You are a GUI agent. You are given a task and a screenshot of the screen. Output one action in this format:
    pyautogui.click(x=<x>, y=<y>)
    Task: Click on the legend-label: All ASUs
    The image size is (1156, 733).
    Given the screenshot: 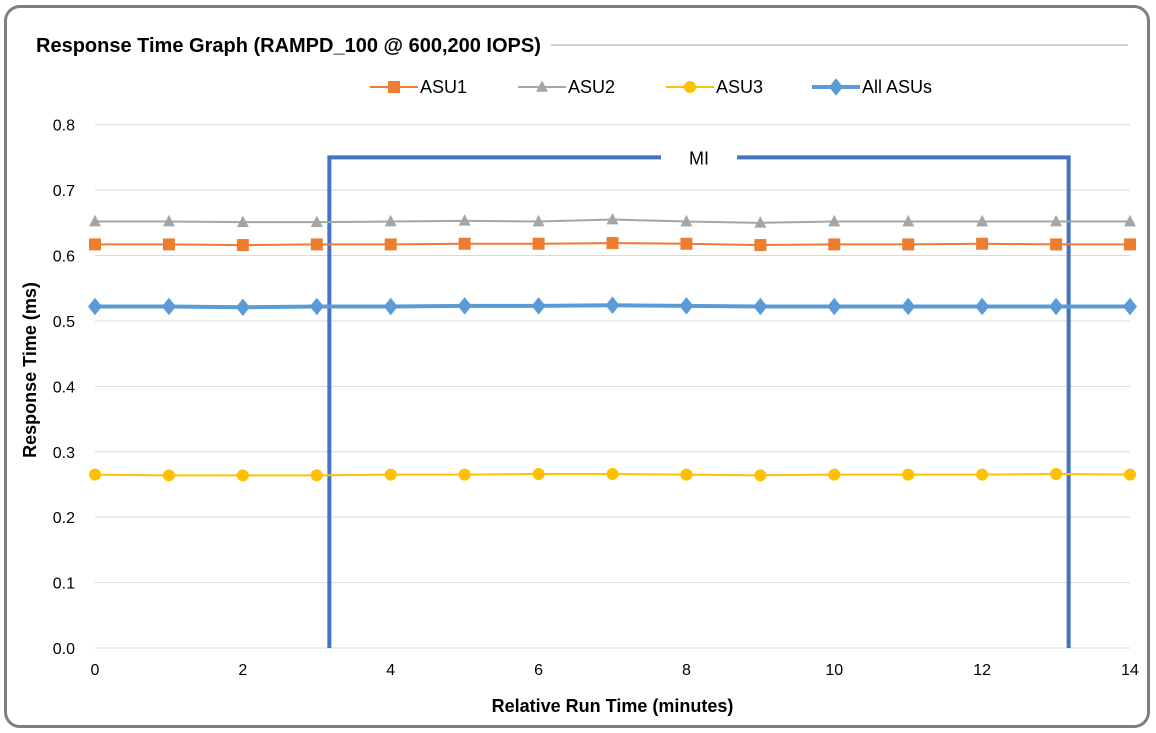 What is the action you would take?
    pyautogui.click(x=897, y=87)
    